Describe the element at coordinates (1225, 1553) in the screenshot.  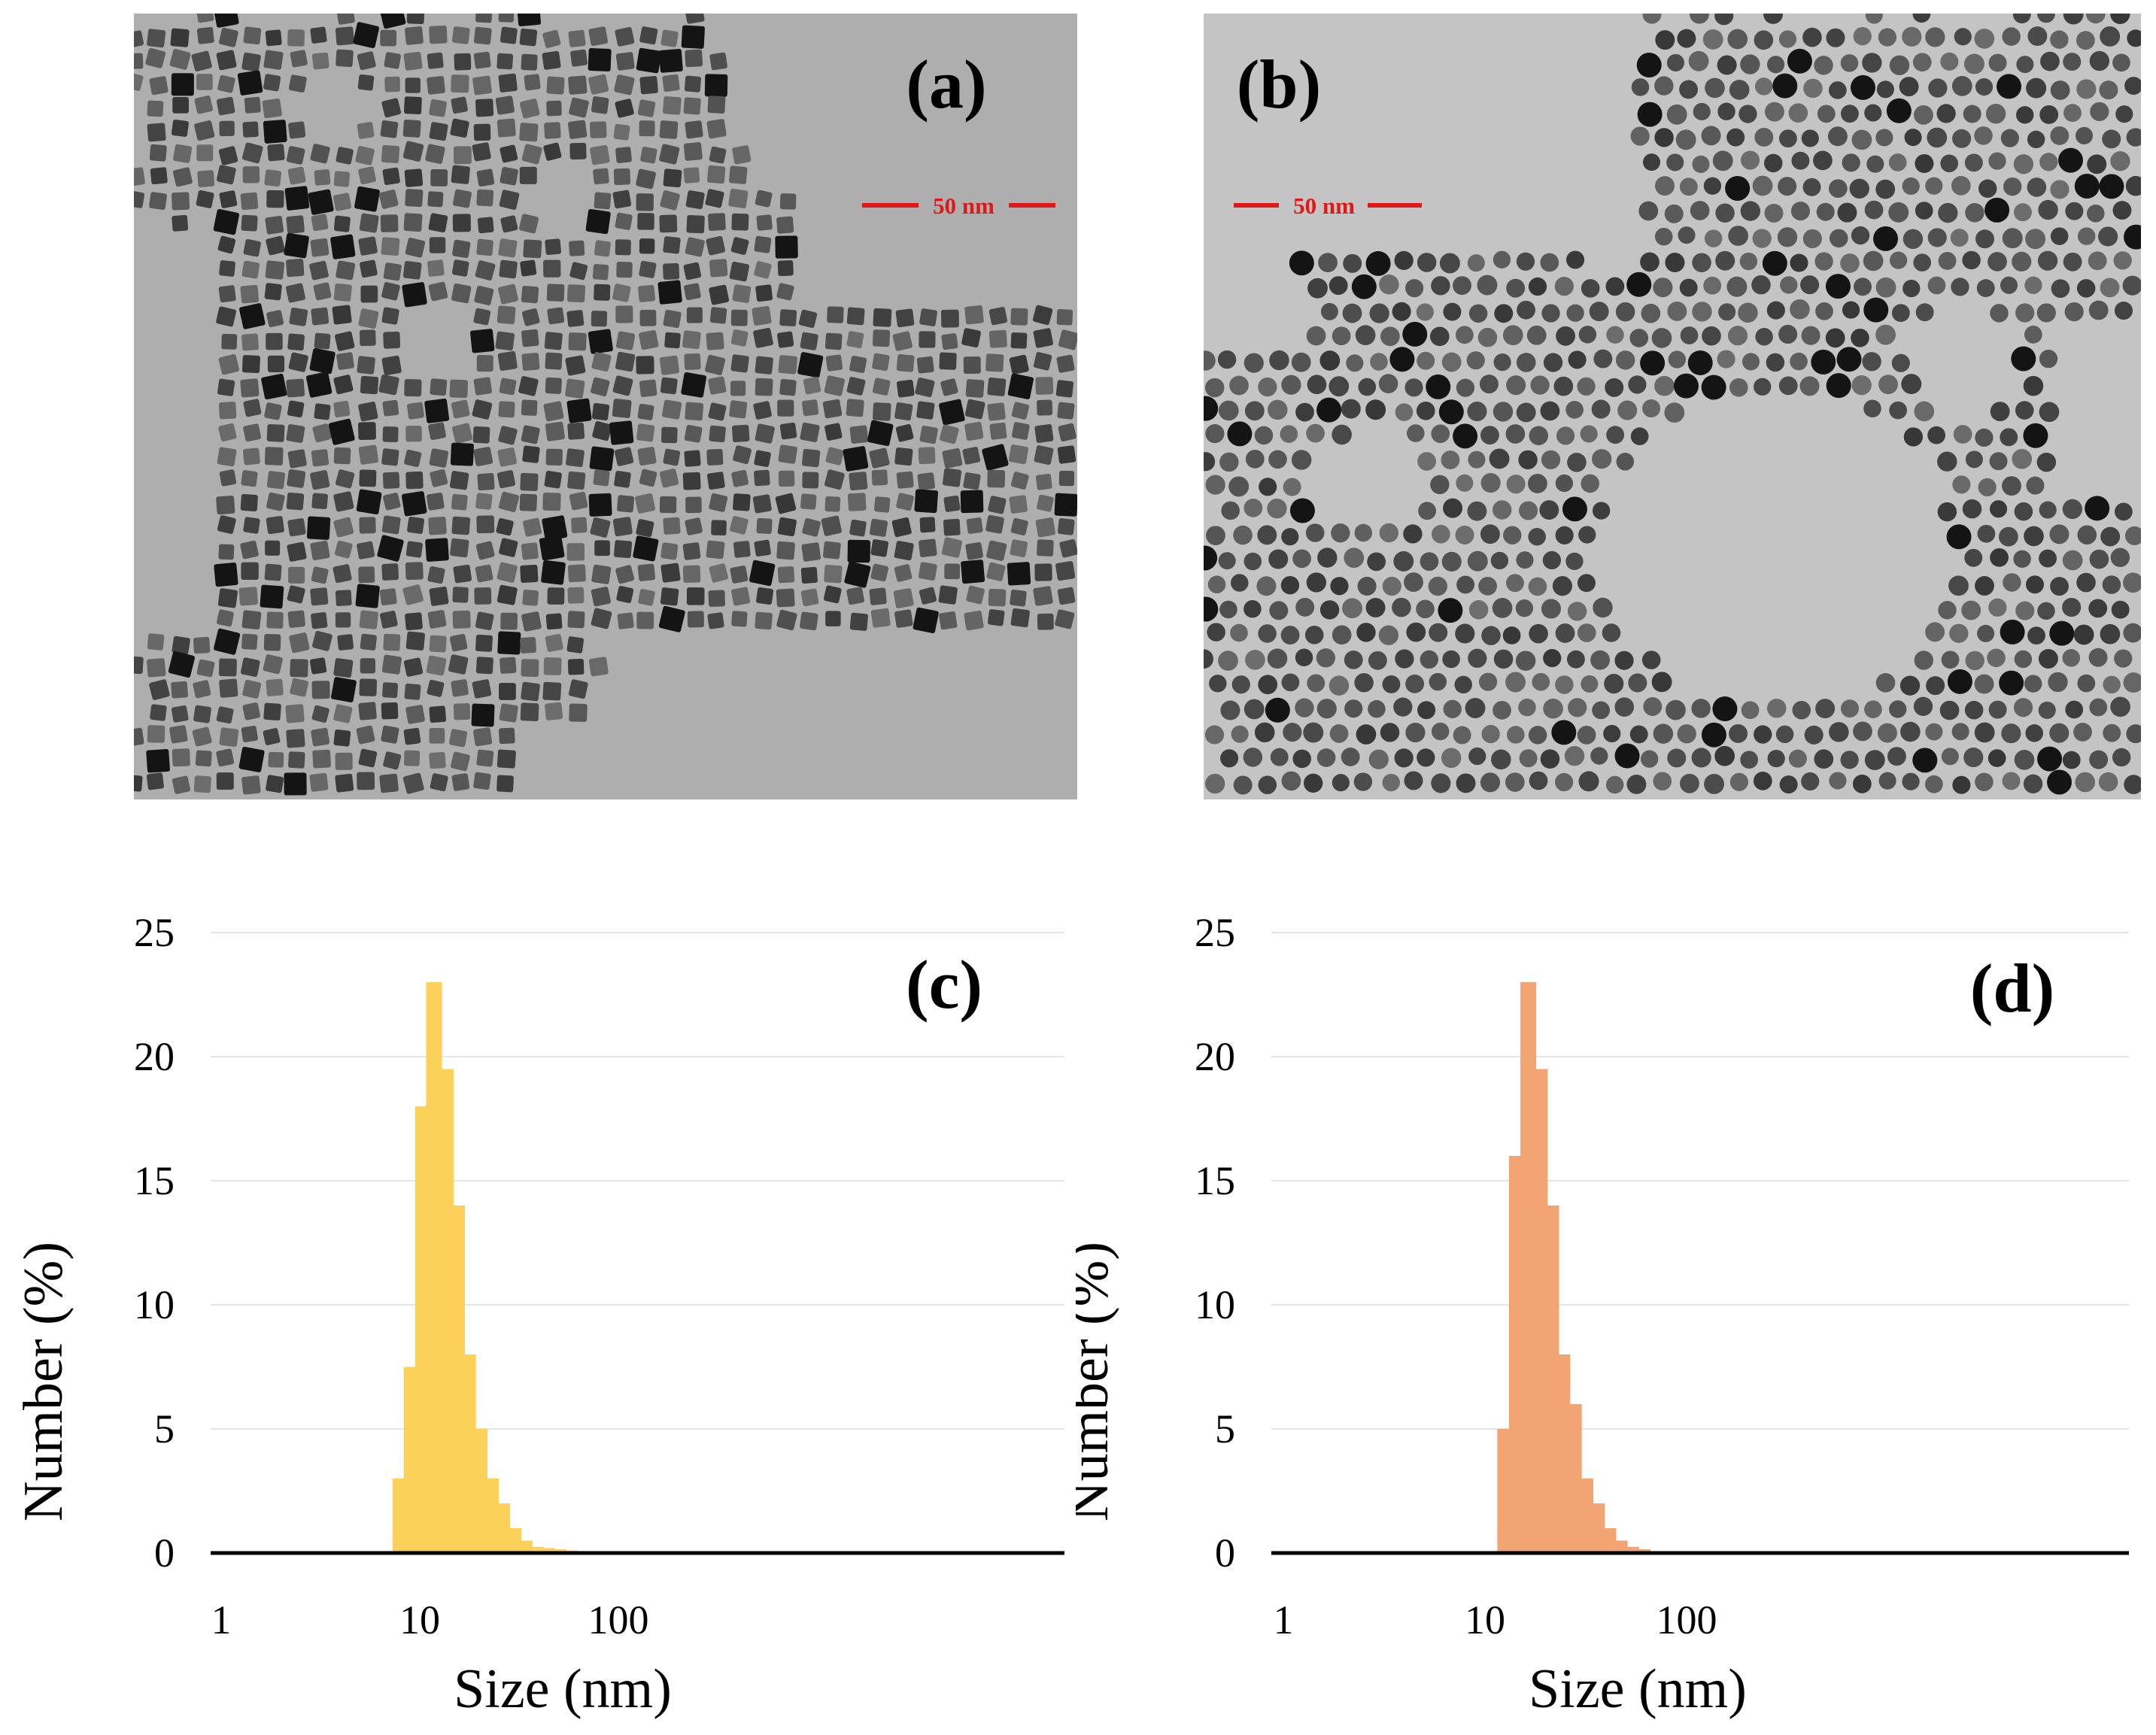
I see `y-tick-label-0: 0` at that location.